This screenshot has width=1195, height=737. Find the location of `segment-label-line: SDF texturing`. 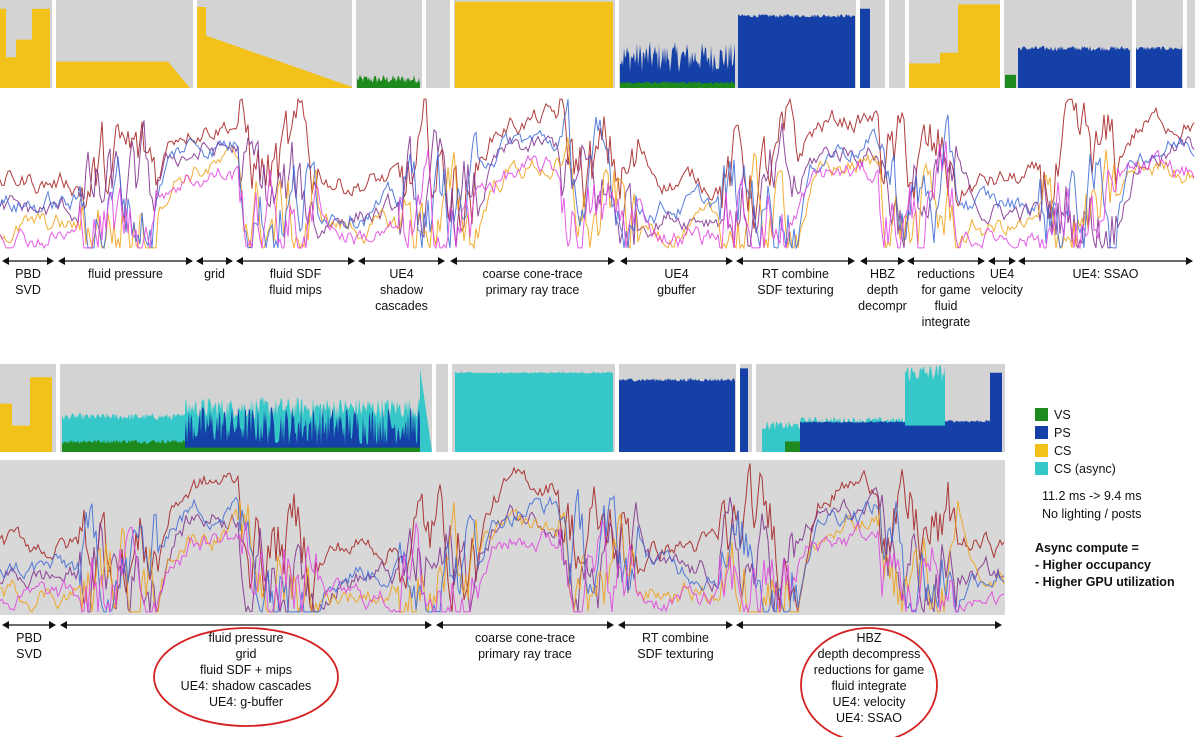

segment-label-line: SDF texturing is located at coordinates (795, 290).